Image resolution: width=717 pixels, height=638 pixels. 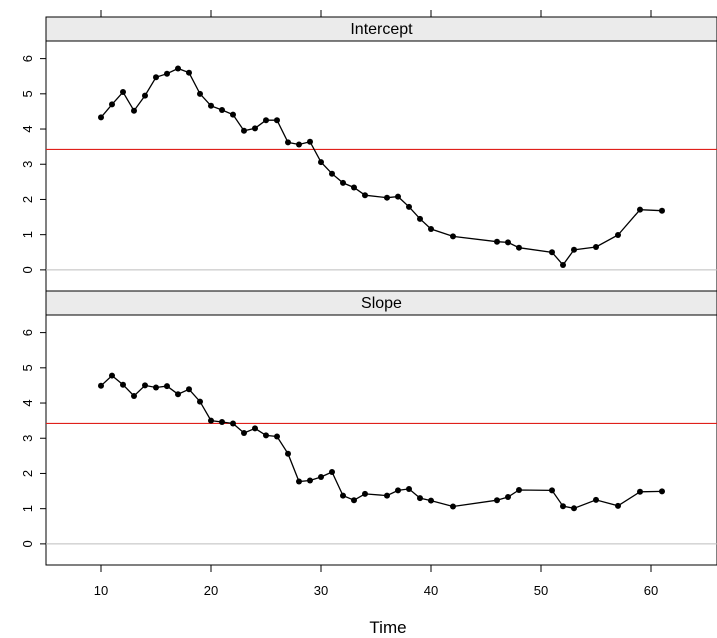 I want to click on x-tick-label: 20, so click(x=211, y=590).